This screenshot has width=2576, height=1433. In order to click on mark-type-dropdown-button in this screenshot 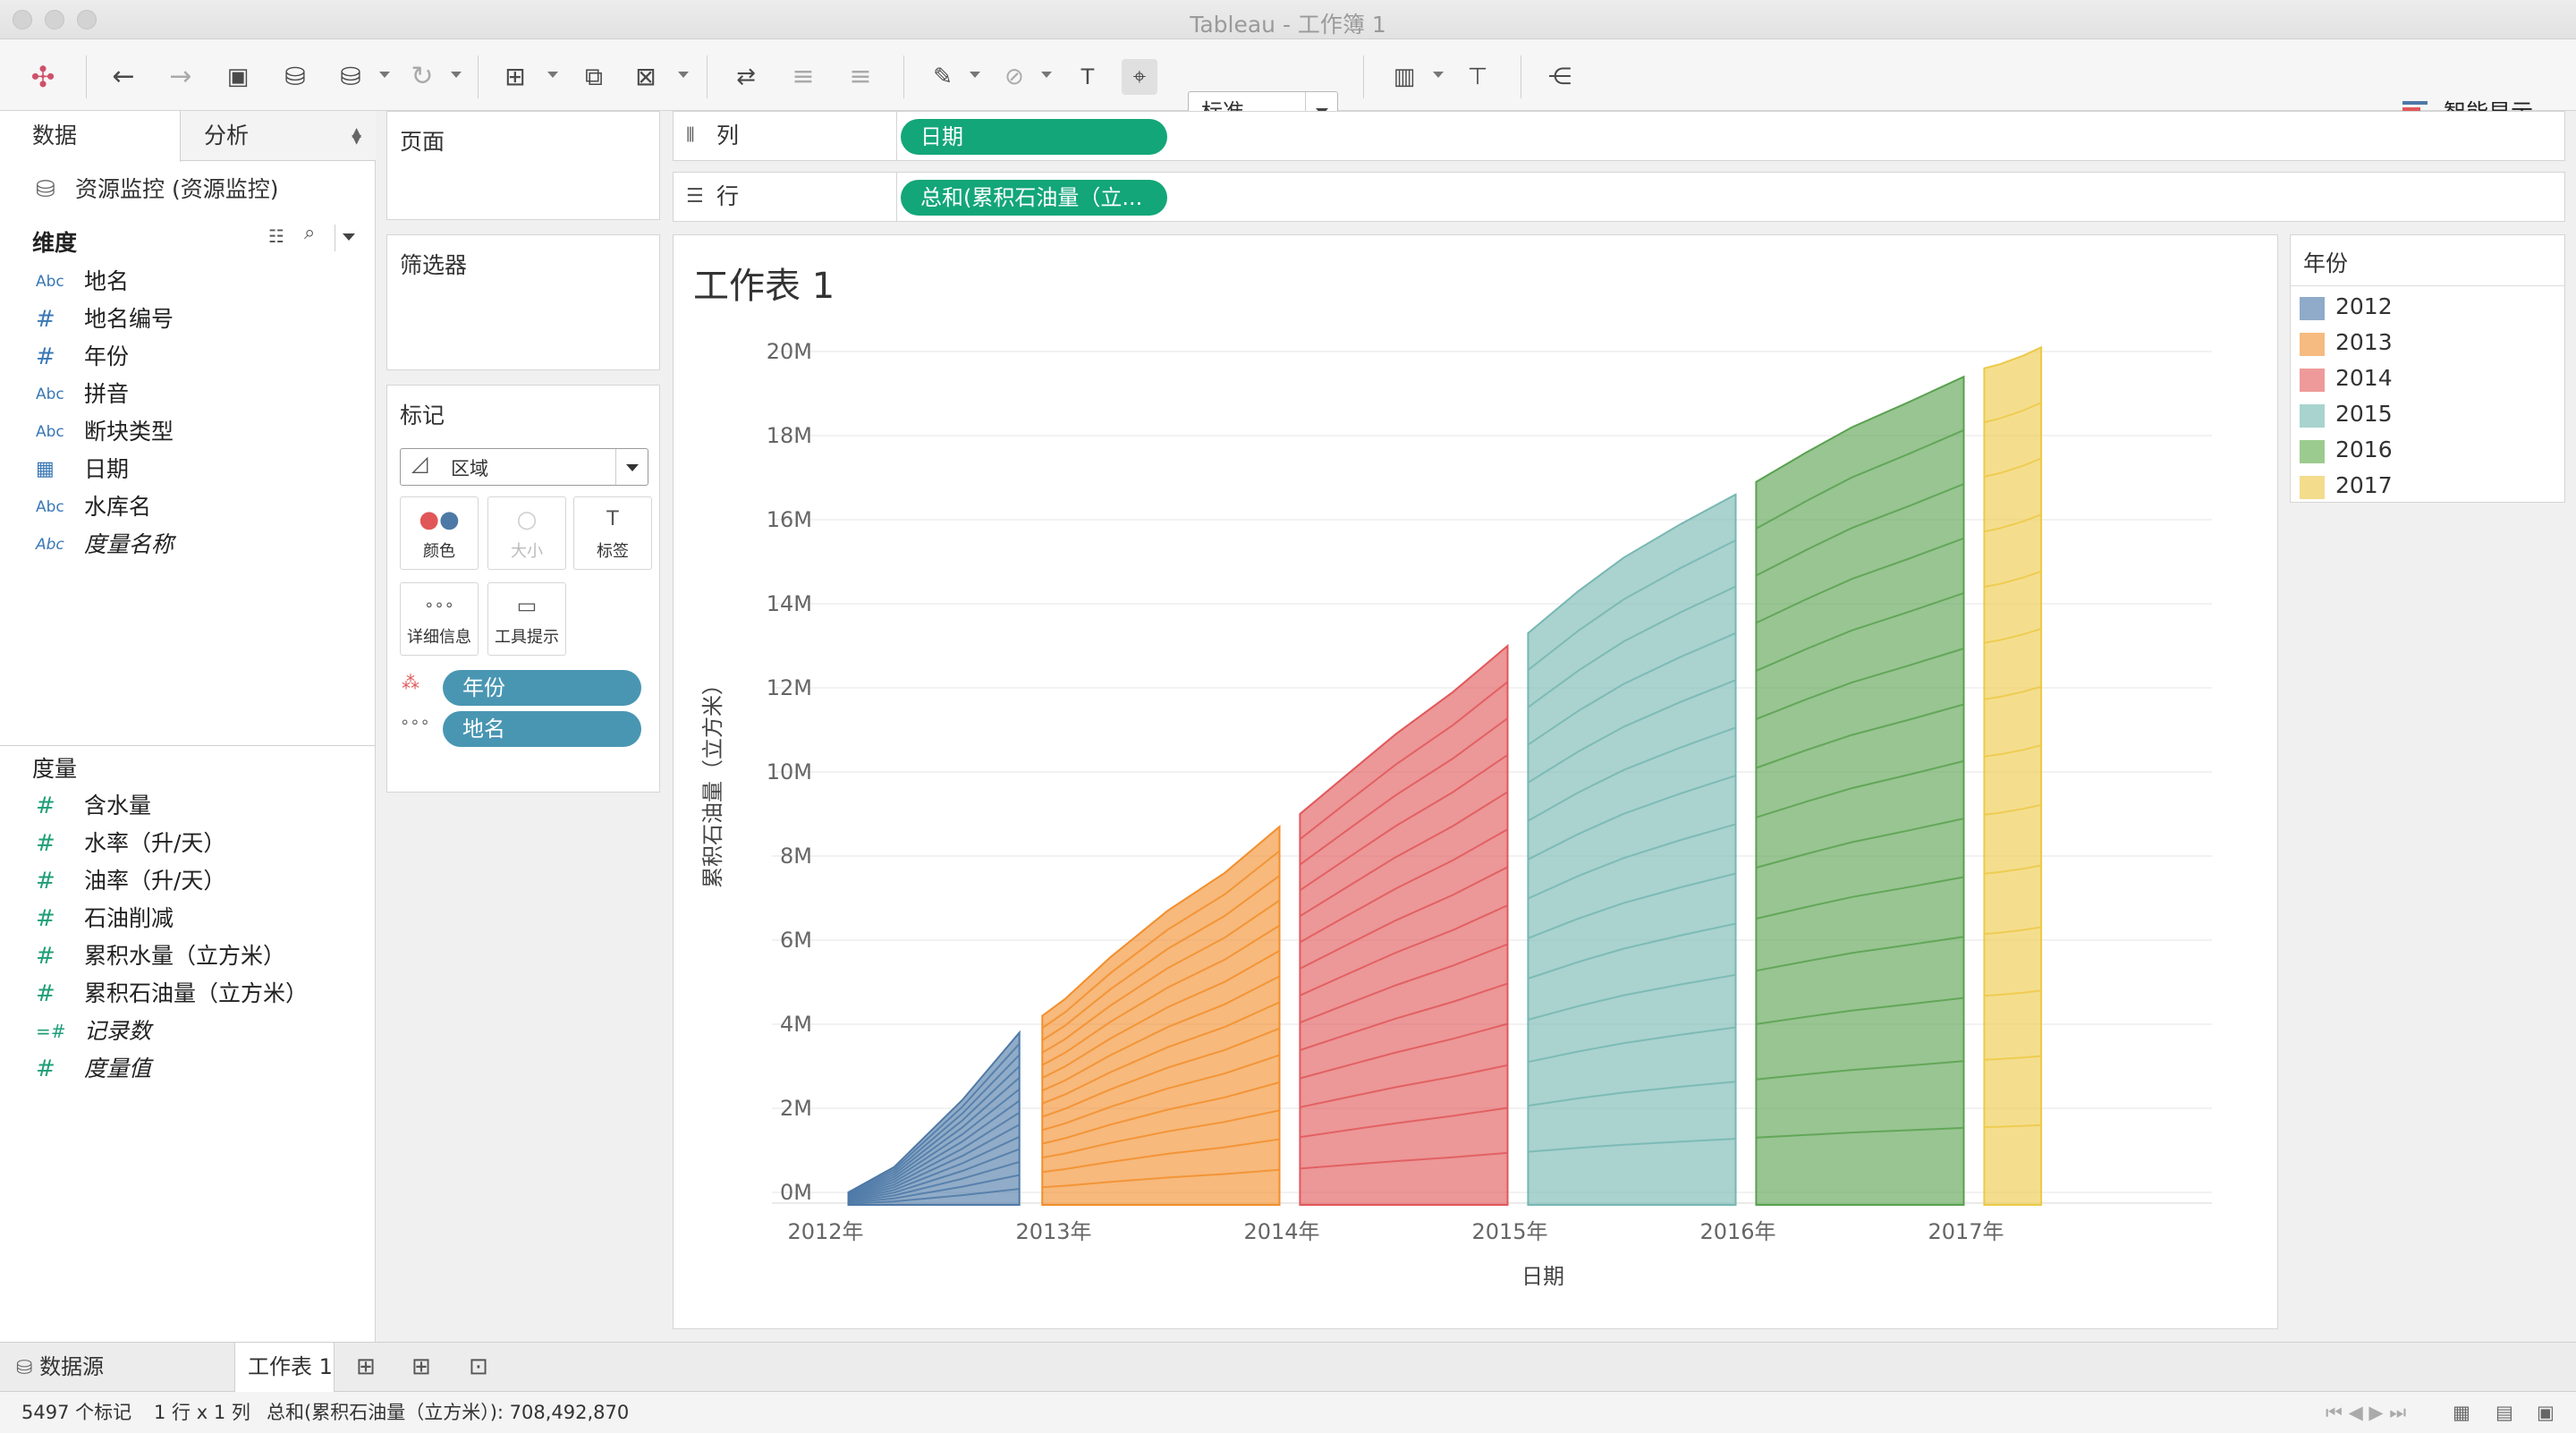, I will do `click(631, 467)`.